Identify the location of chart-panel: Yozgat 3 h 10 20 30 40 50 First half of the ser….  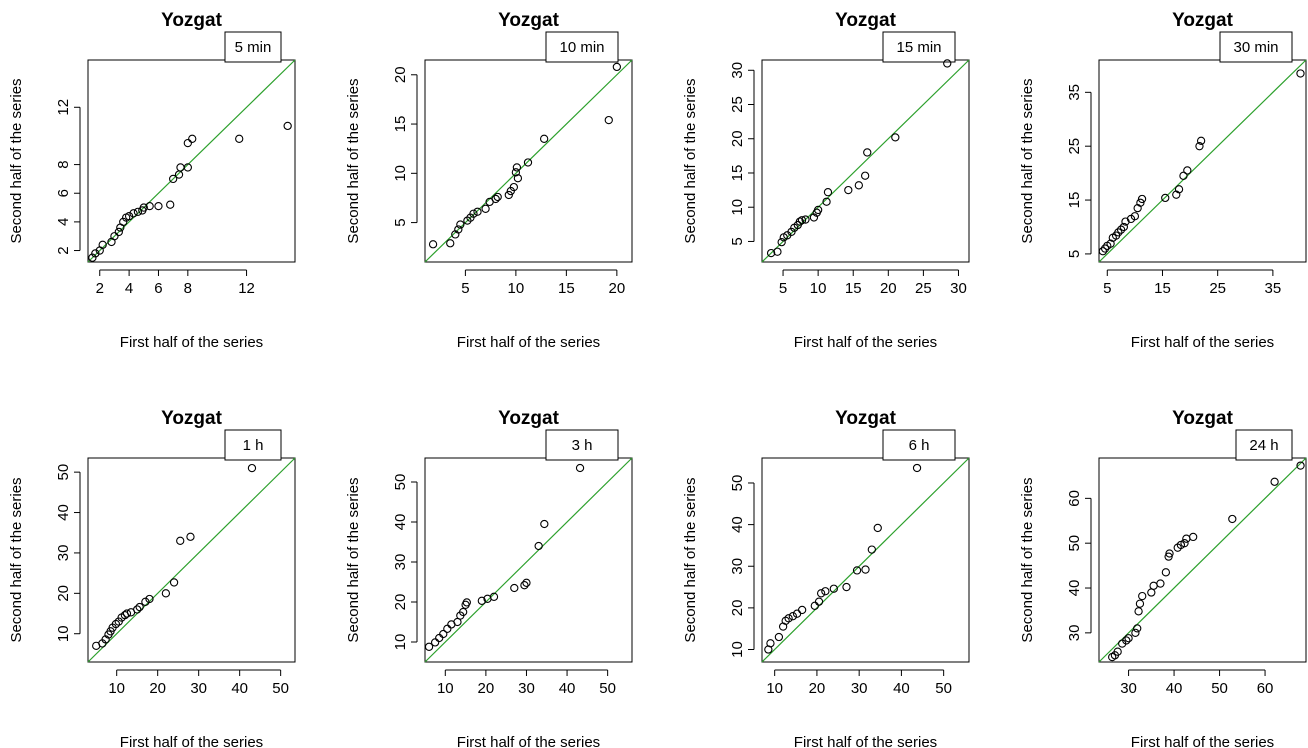
(489, 578).